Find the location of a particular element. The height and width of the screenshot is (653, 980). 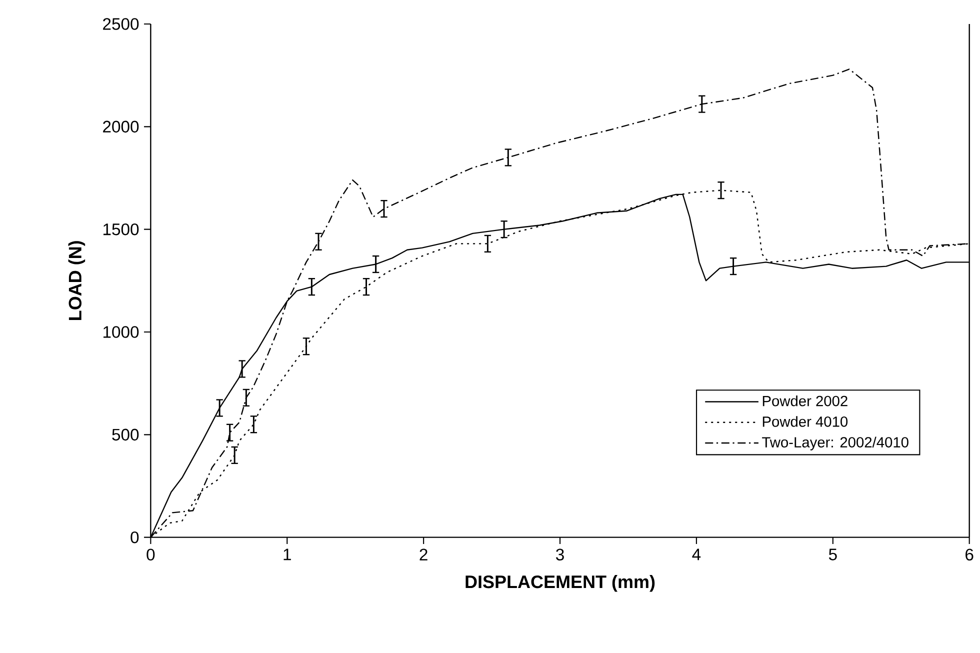

x-tick-label: 2 is located at coordinates (424, 554).